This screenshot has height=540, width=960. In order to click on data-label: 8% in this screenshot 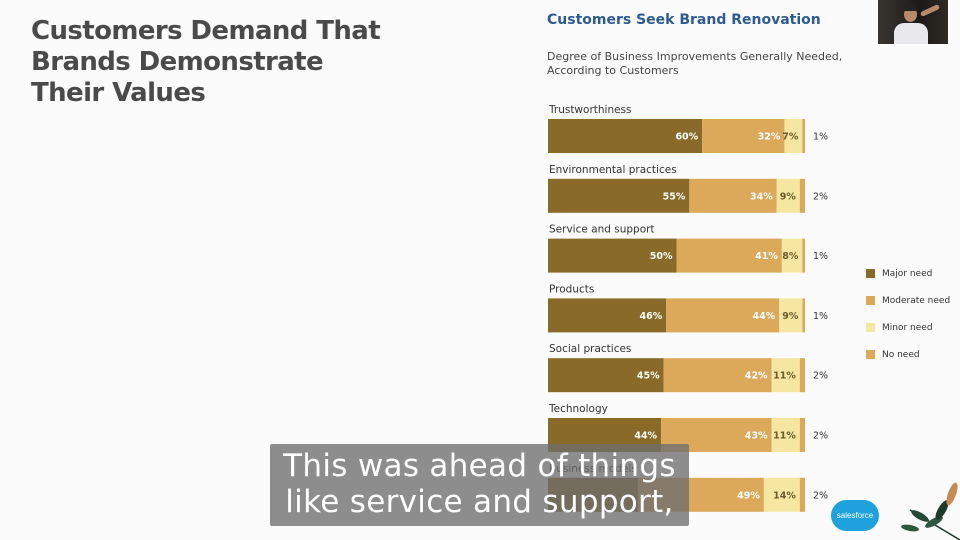, I will do `click(790, 256)`.